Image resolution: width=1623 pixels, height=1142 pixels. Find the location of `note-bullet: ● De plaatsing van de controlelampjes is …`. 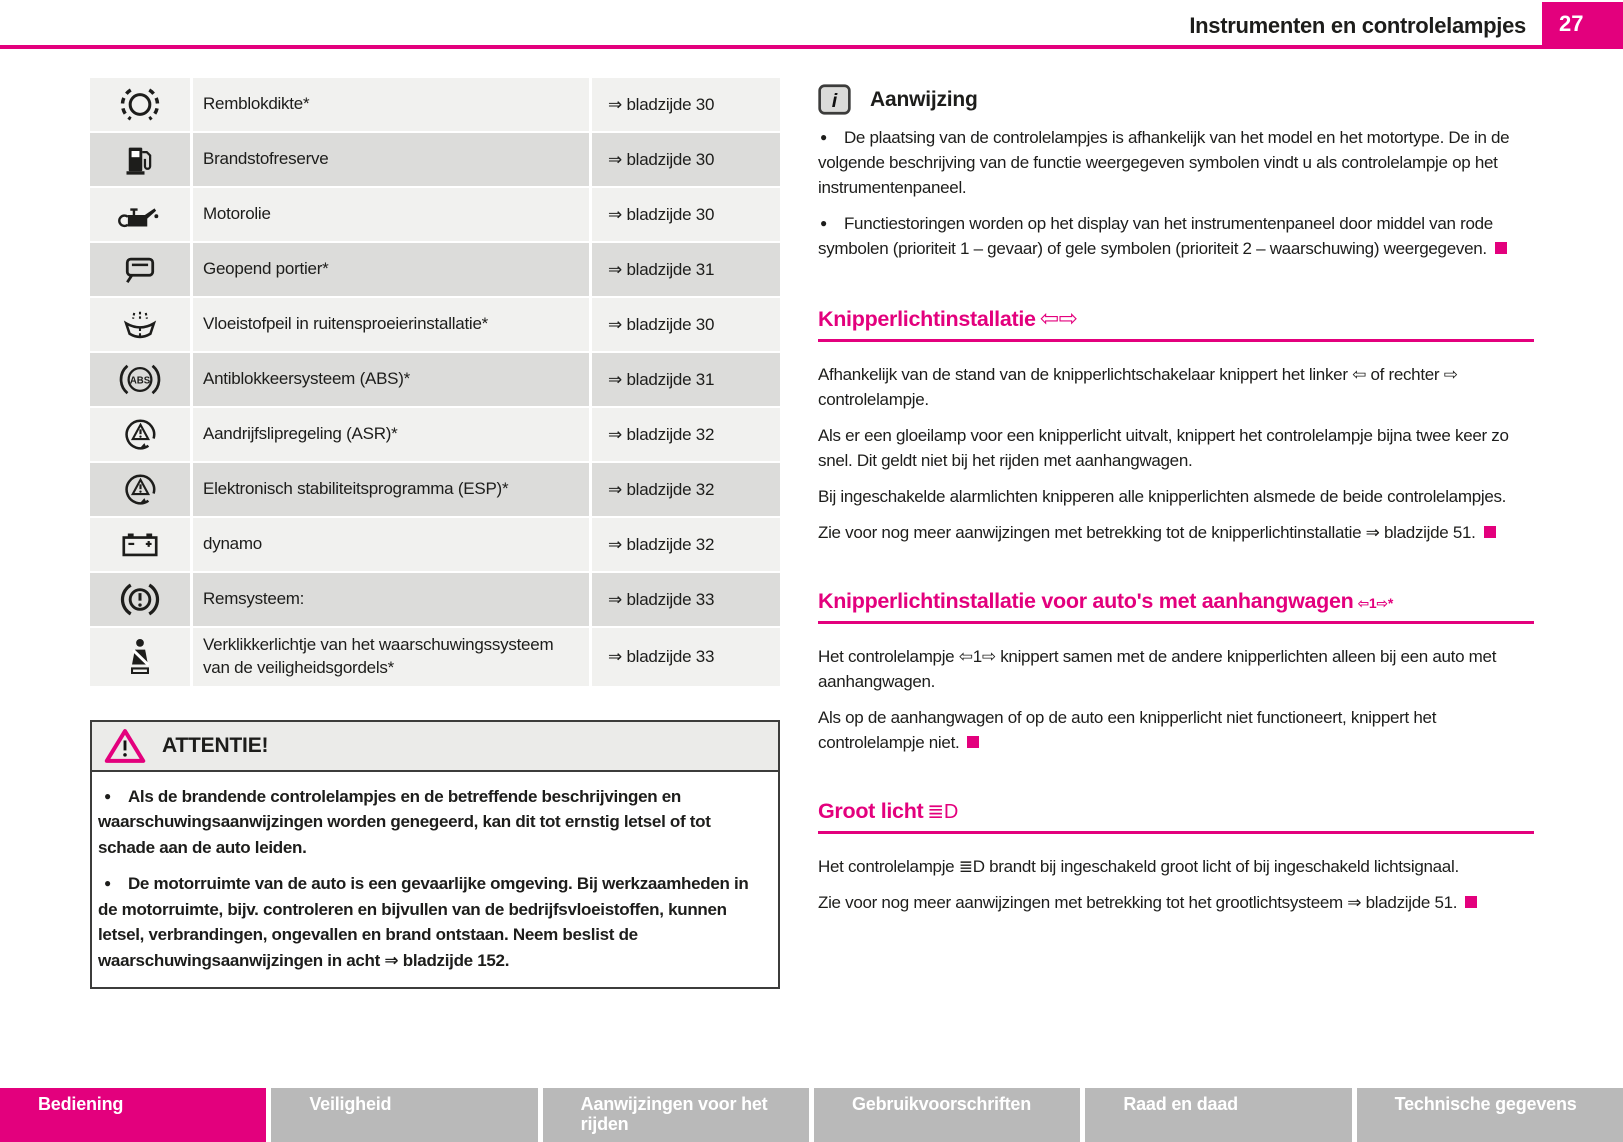

note-bullet: ● De plaatsing van de controlelampjes is … is located at coordinates (1164, 162).